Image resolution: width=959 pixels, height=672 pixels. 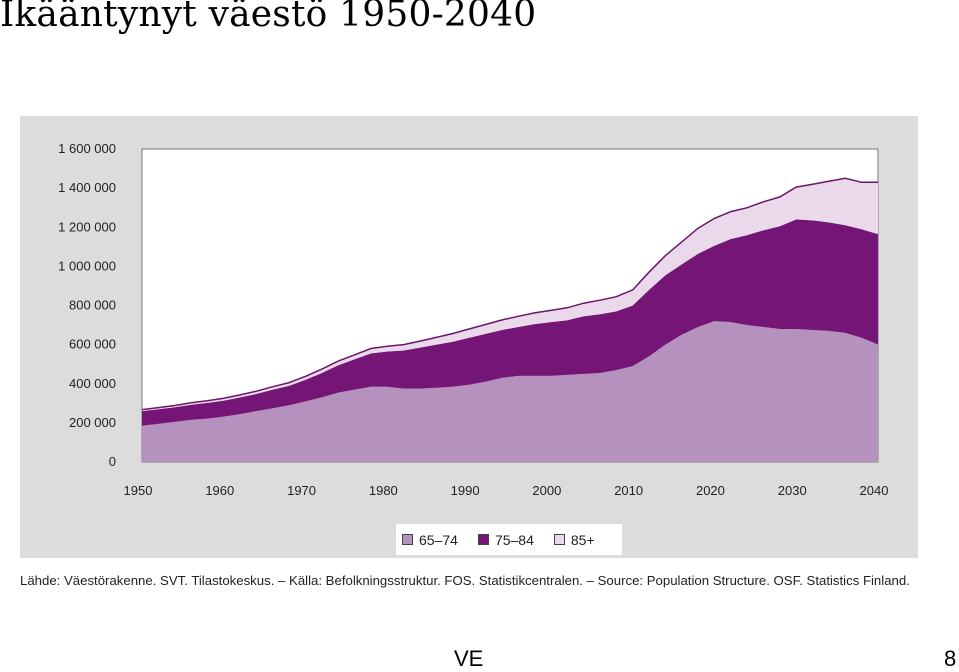 I want to click on x-tick-label: 2040, so click(x=874, y=490).